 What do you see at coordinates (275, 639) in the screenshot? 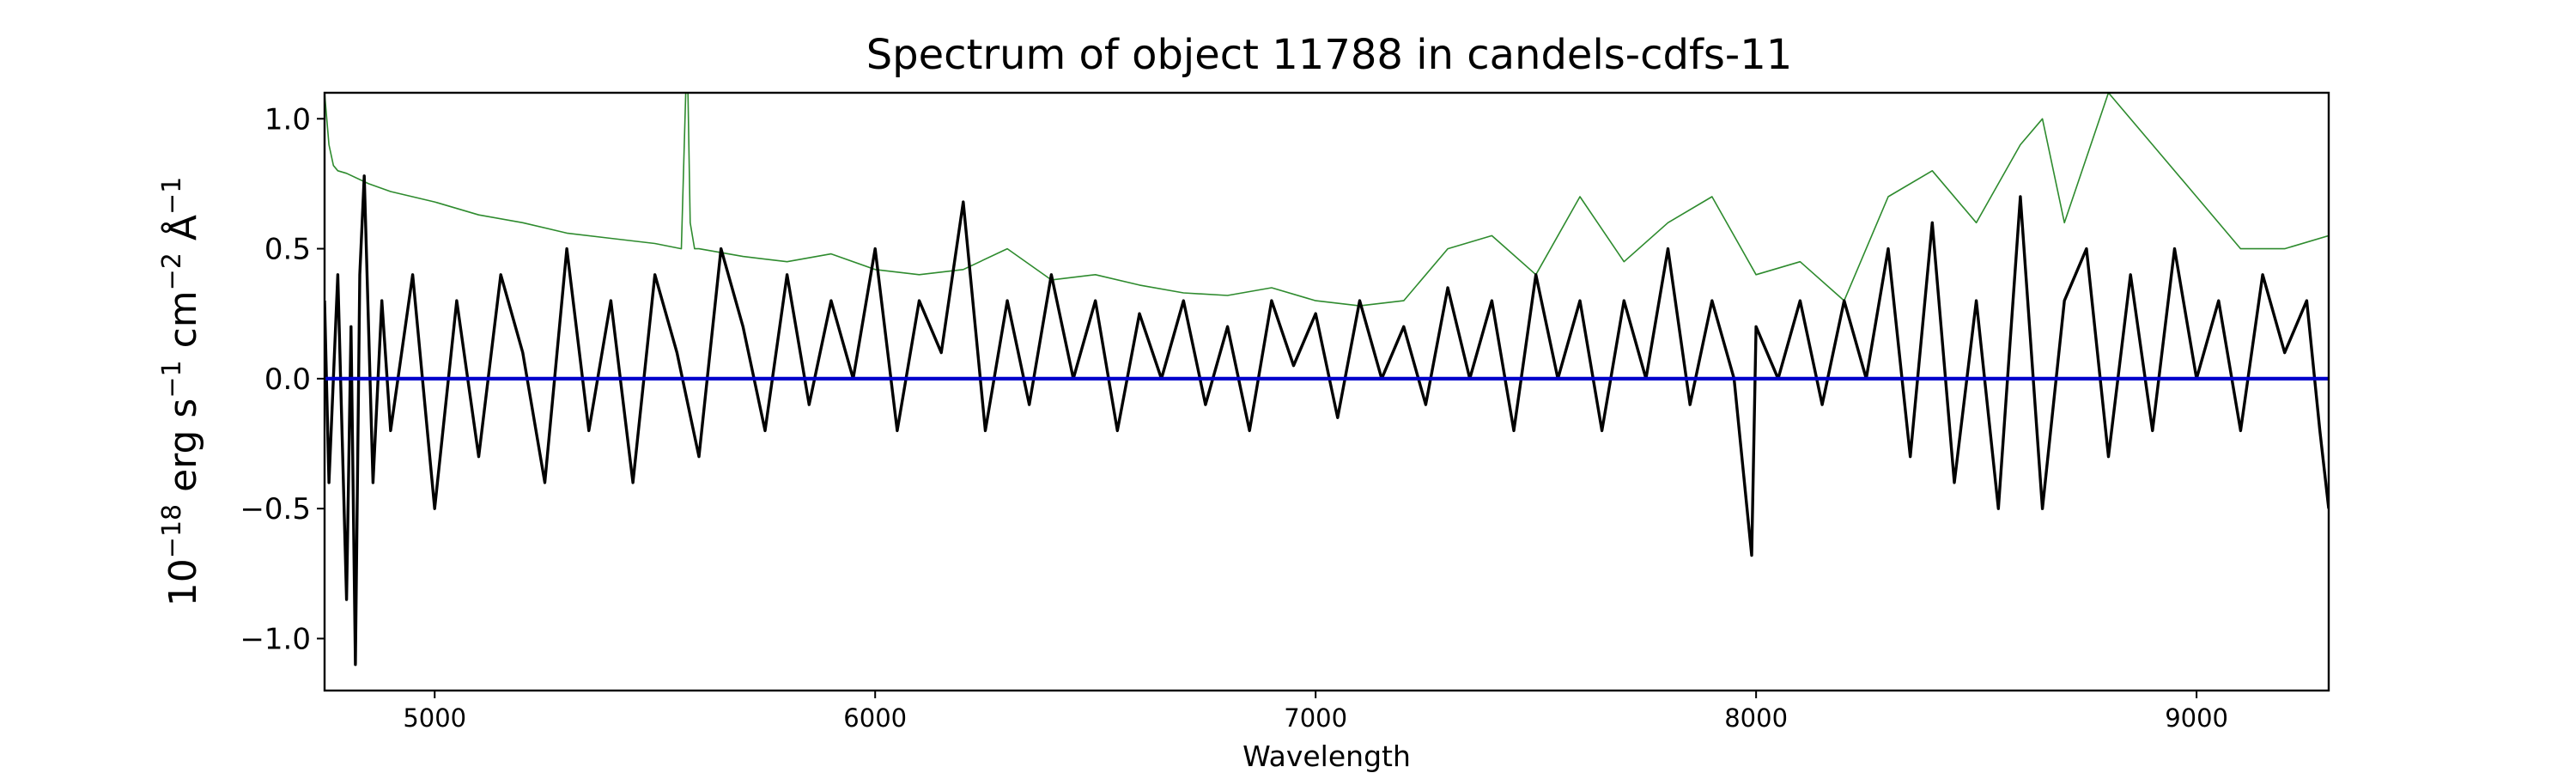
I see `y-tick-label: −1.0` at bounding box center [275, 639].